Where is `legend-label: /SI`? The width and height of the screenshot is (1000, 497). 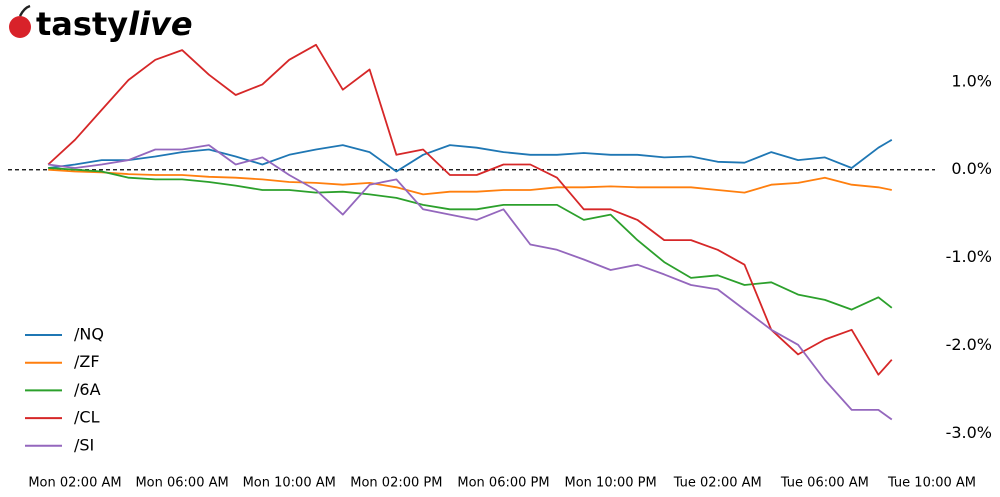
legend-label: /SI is located at coordinates (84, 444).